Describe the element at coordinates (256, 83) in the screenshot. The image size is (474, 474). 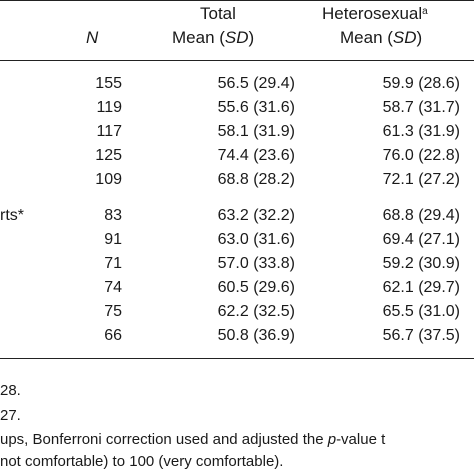
I see `cell-total: 56.5 (29.4)` at that location.